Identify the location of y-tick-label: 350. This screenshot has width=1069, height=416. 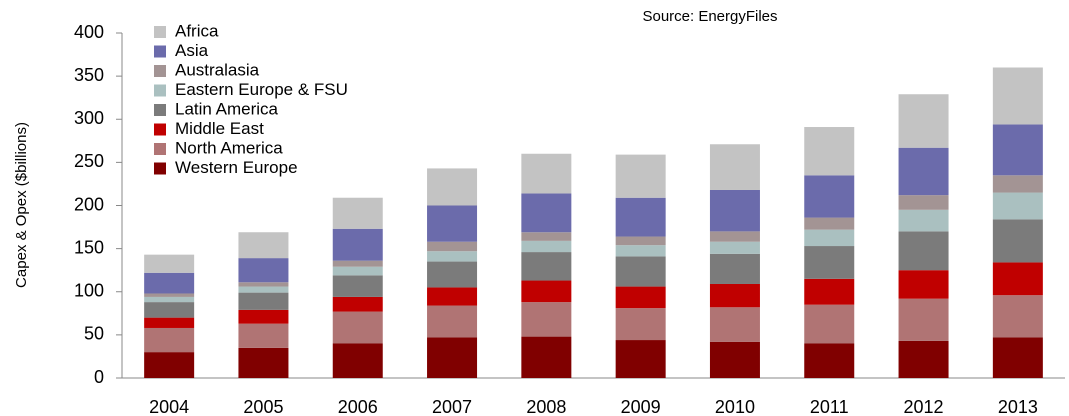
(89, 75).